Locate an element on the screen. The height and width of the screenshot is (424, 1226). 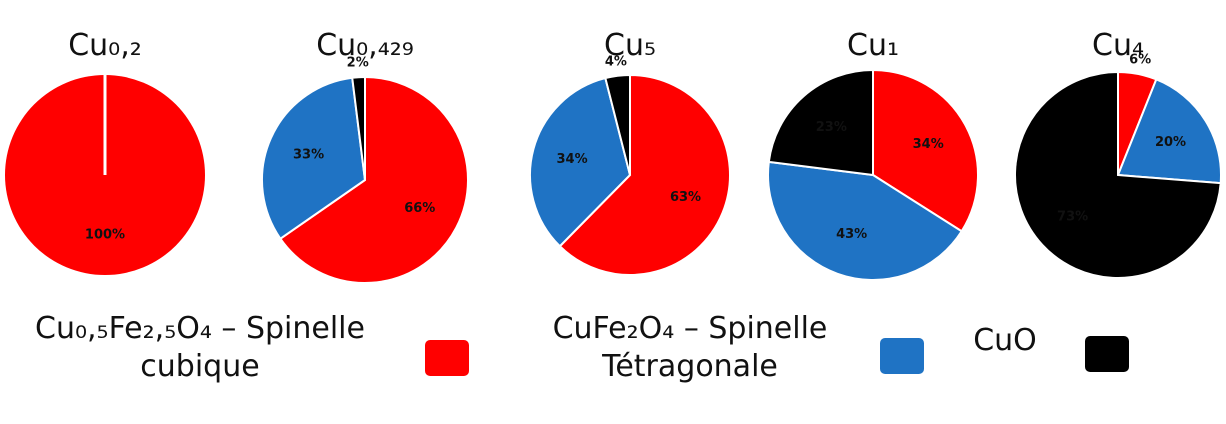
chart-title: Cu₄ is located at coordinates (1118, 45).